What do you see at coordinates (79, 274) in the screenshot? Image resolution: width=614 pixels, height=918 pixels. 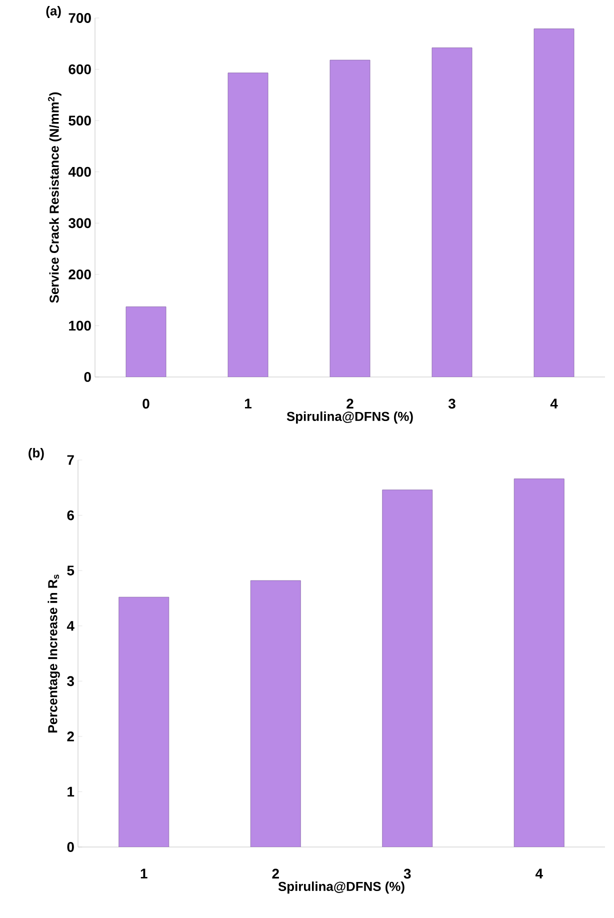 I see `y-tick-label: 200` at bounding box center [79, 274].